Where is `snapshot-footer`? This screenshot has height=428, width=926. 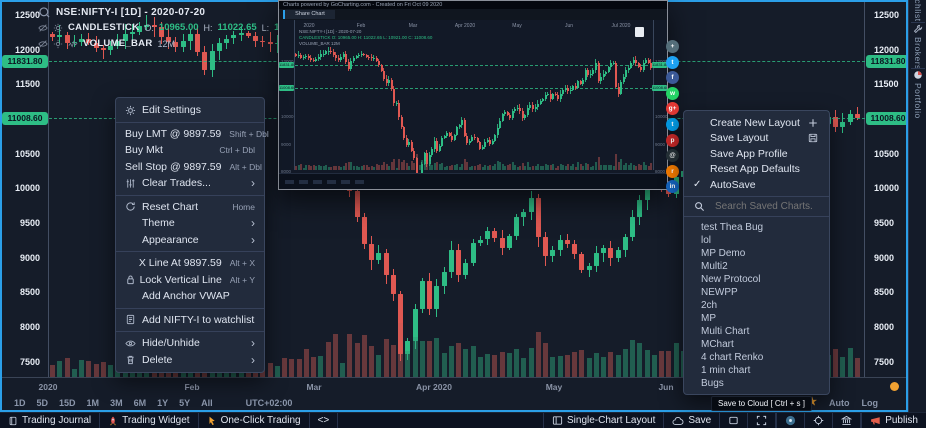
snapshot-footer is located at coordinates (473, 181).